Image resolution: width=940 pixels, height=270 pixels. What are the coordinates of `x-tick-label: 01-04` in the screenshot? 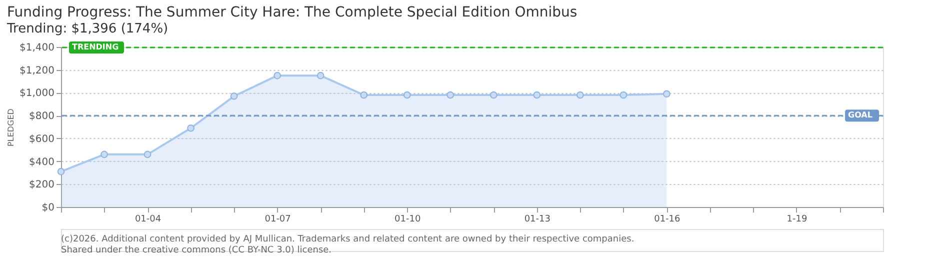 It's located at (148, 219).